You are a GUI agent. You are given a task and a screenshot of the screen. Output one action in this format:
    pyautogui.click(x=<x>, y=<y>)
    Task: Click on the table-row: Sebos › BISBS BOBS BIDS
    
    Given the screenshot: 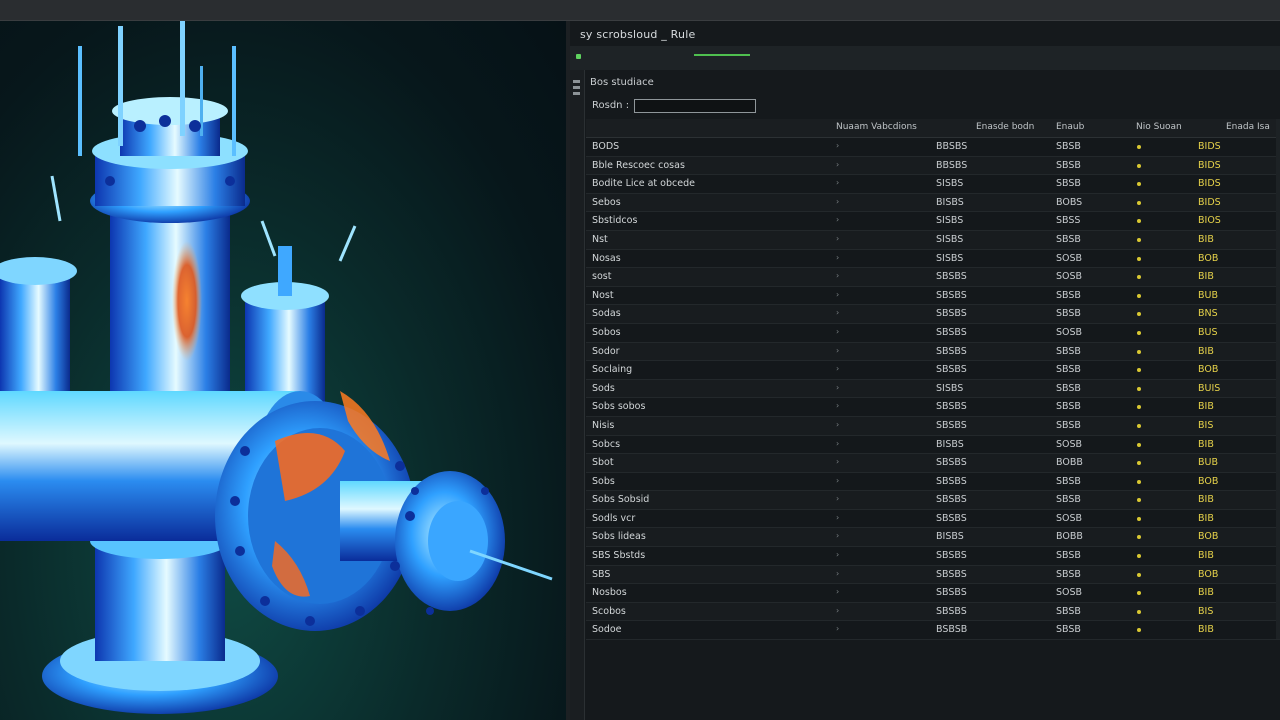 What is the action you would take?
    pyautogui.click(x=933, y=203)
    